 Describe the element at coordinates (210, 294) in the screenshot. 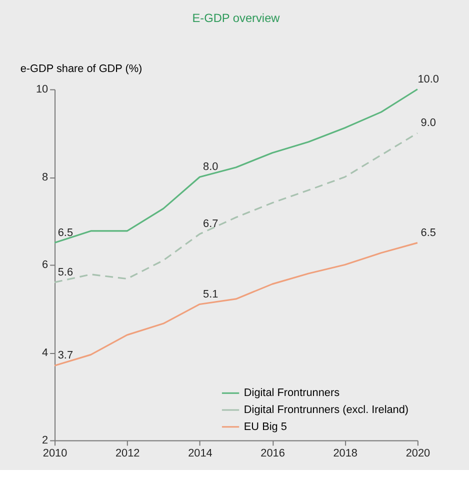

I see `annotation: 5.1` at that location.